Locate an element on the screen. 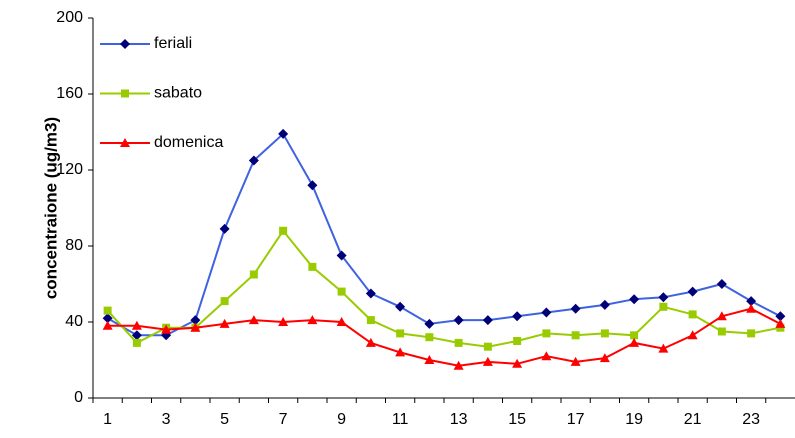  x-tick-label: 17 is located at coordinates (576, 419).